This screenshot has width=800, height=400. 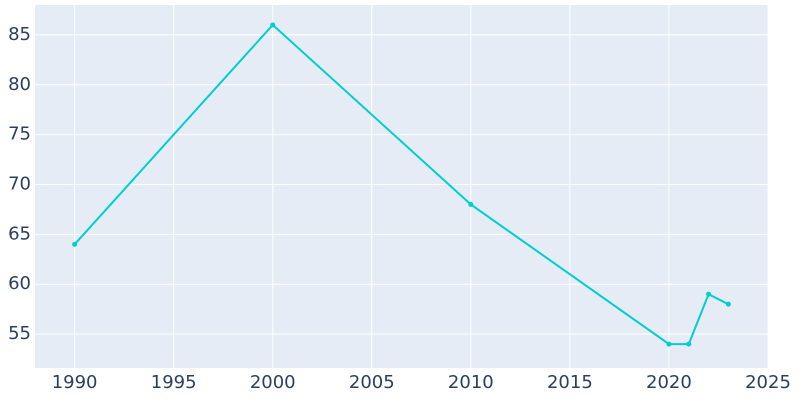 What do you see at coordinates (19, 34) in the screenshot?
I see `y-tick-label: 85` at bounding box center [19, 34].